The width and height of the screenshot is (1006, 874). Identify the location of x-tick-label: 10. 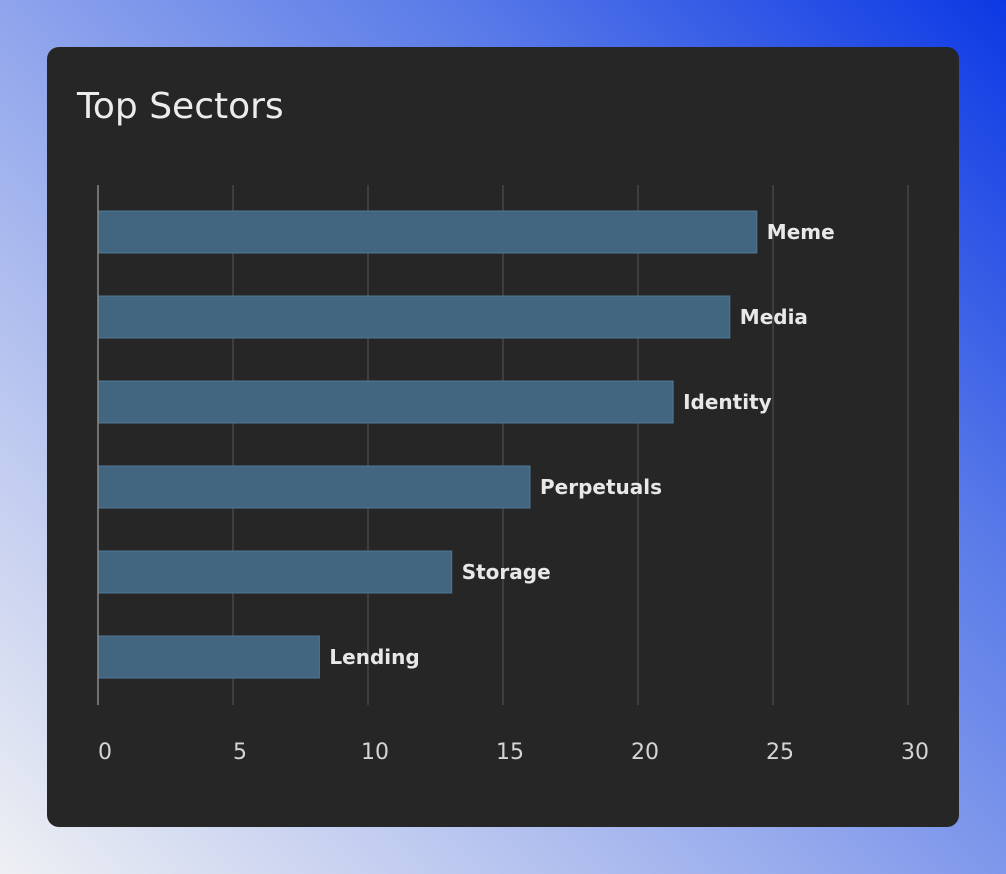
(375, 752).